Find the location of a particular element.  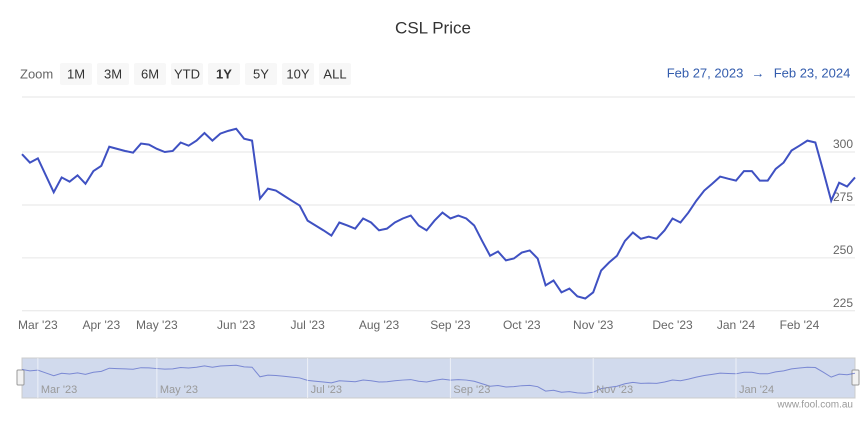

x-tick-label: May '23 is located at coordinates (157, 325).